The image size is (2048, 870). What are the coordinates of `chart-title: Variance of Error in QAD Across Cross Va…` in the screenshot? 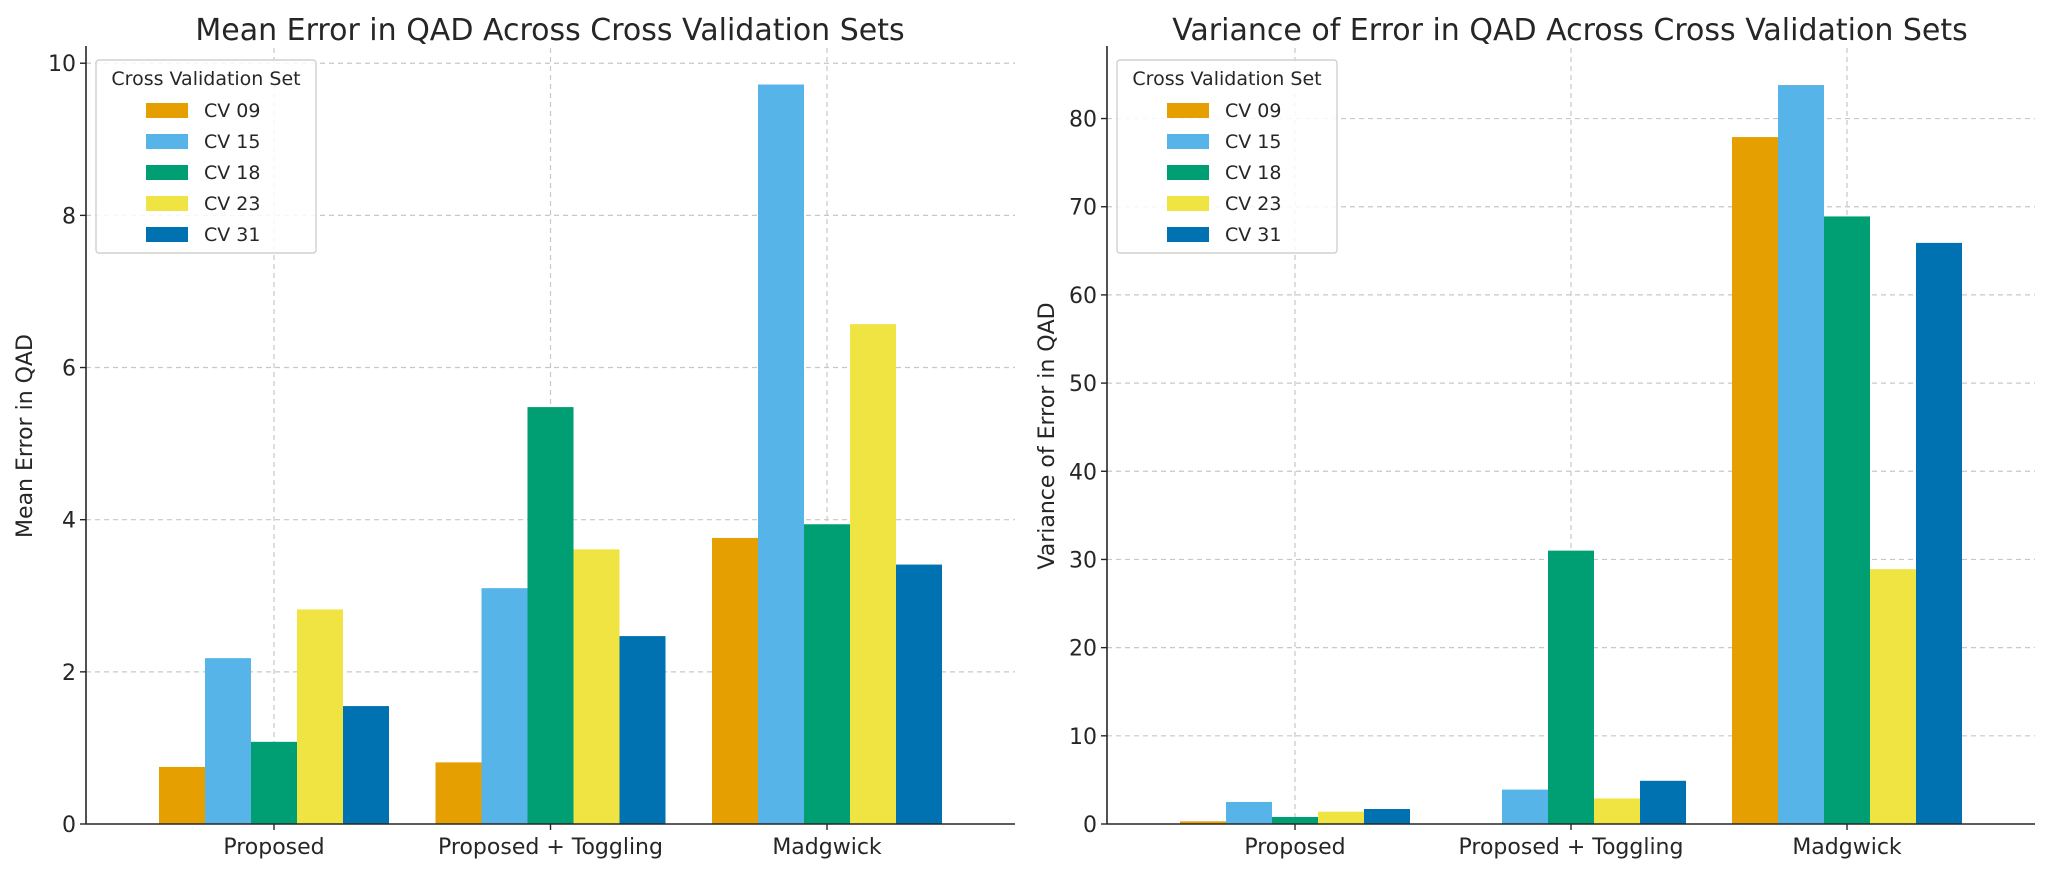 It's located at (1570, 30).